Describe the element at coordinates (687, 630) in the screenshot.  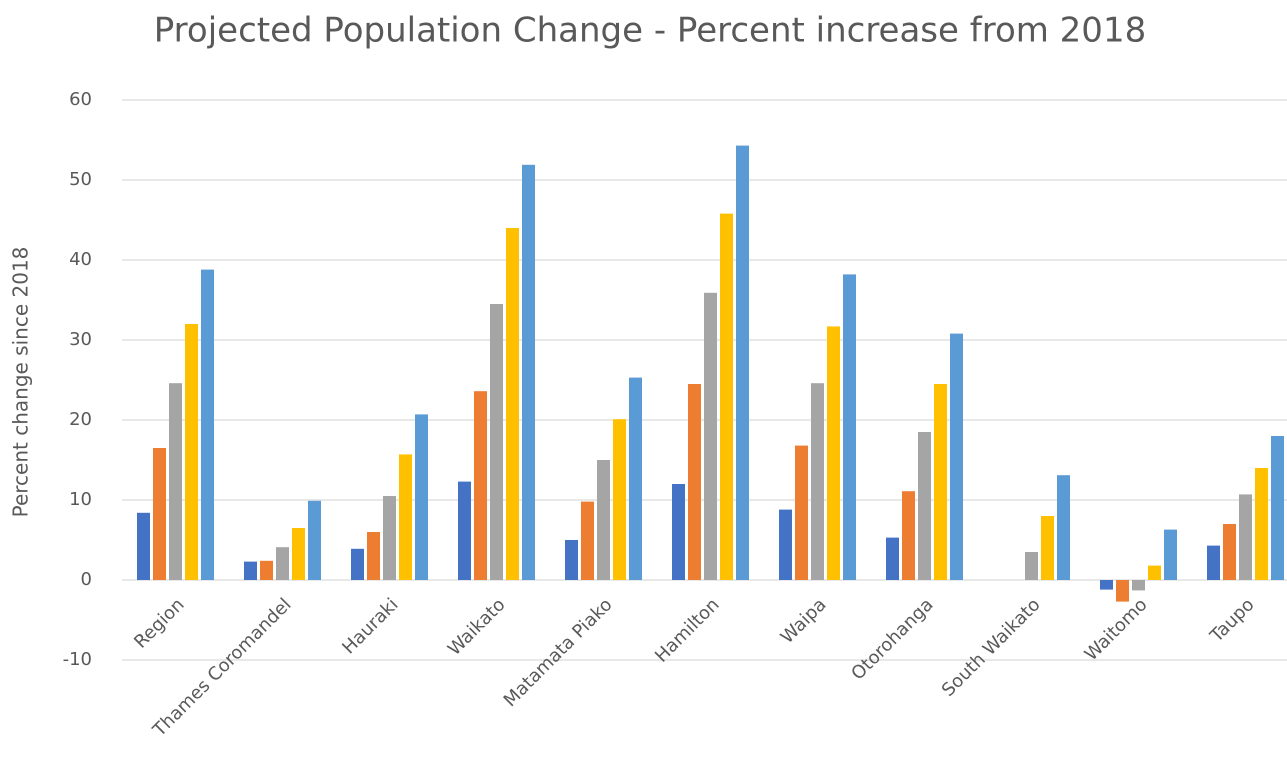
I see `x-tick-label: Hamilton` at that location.